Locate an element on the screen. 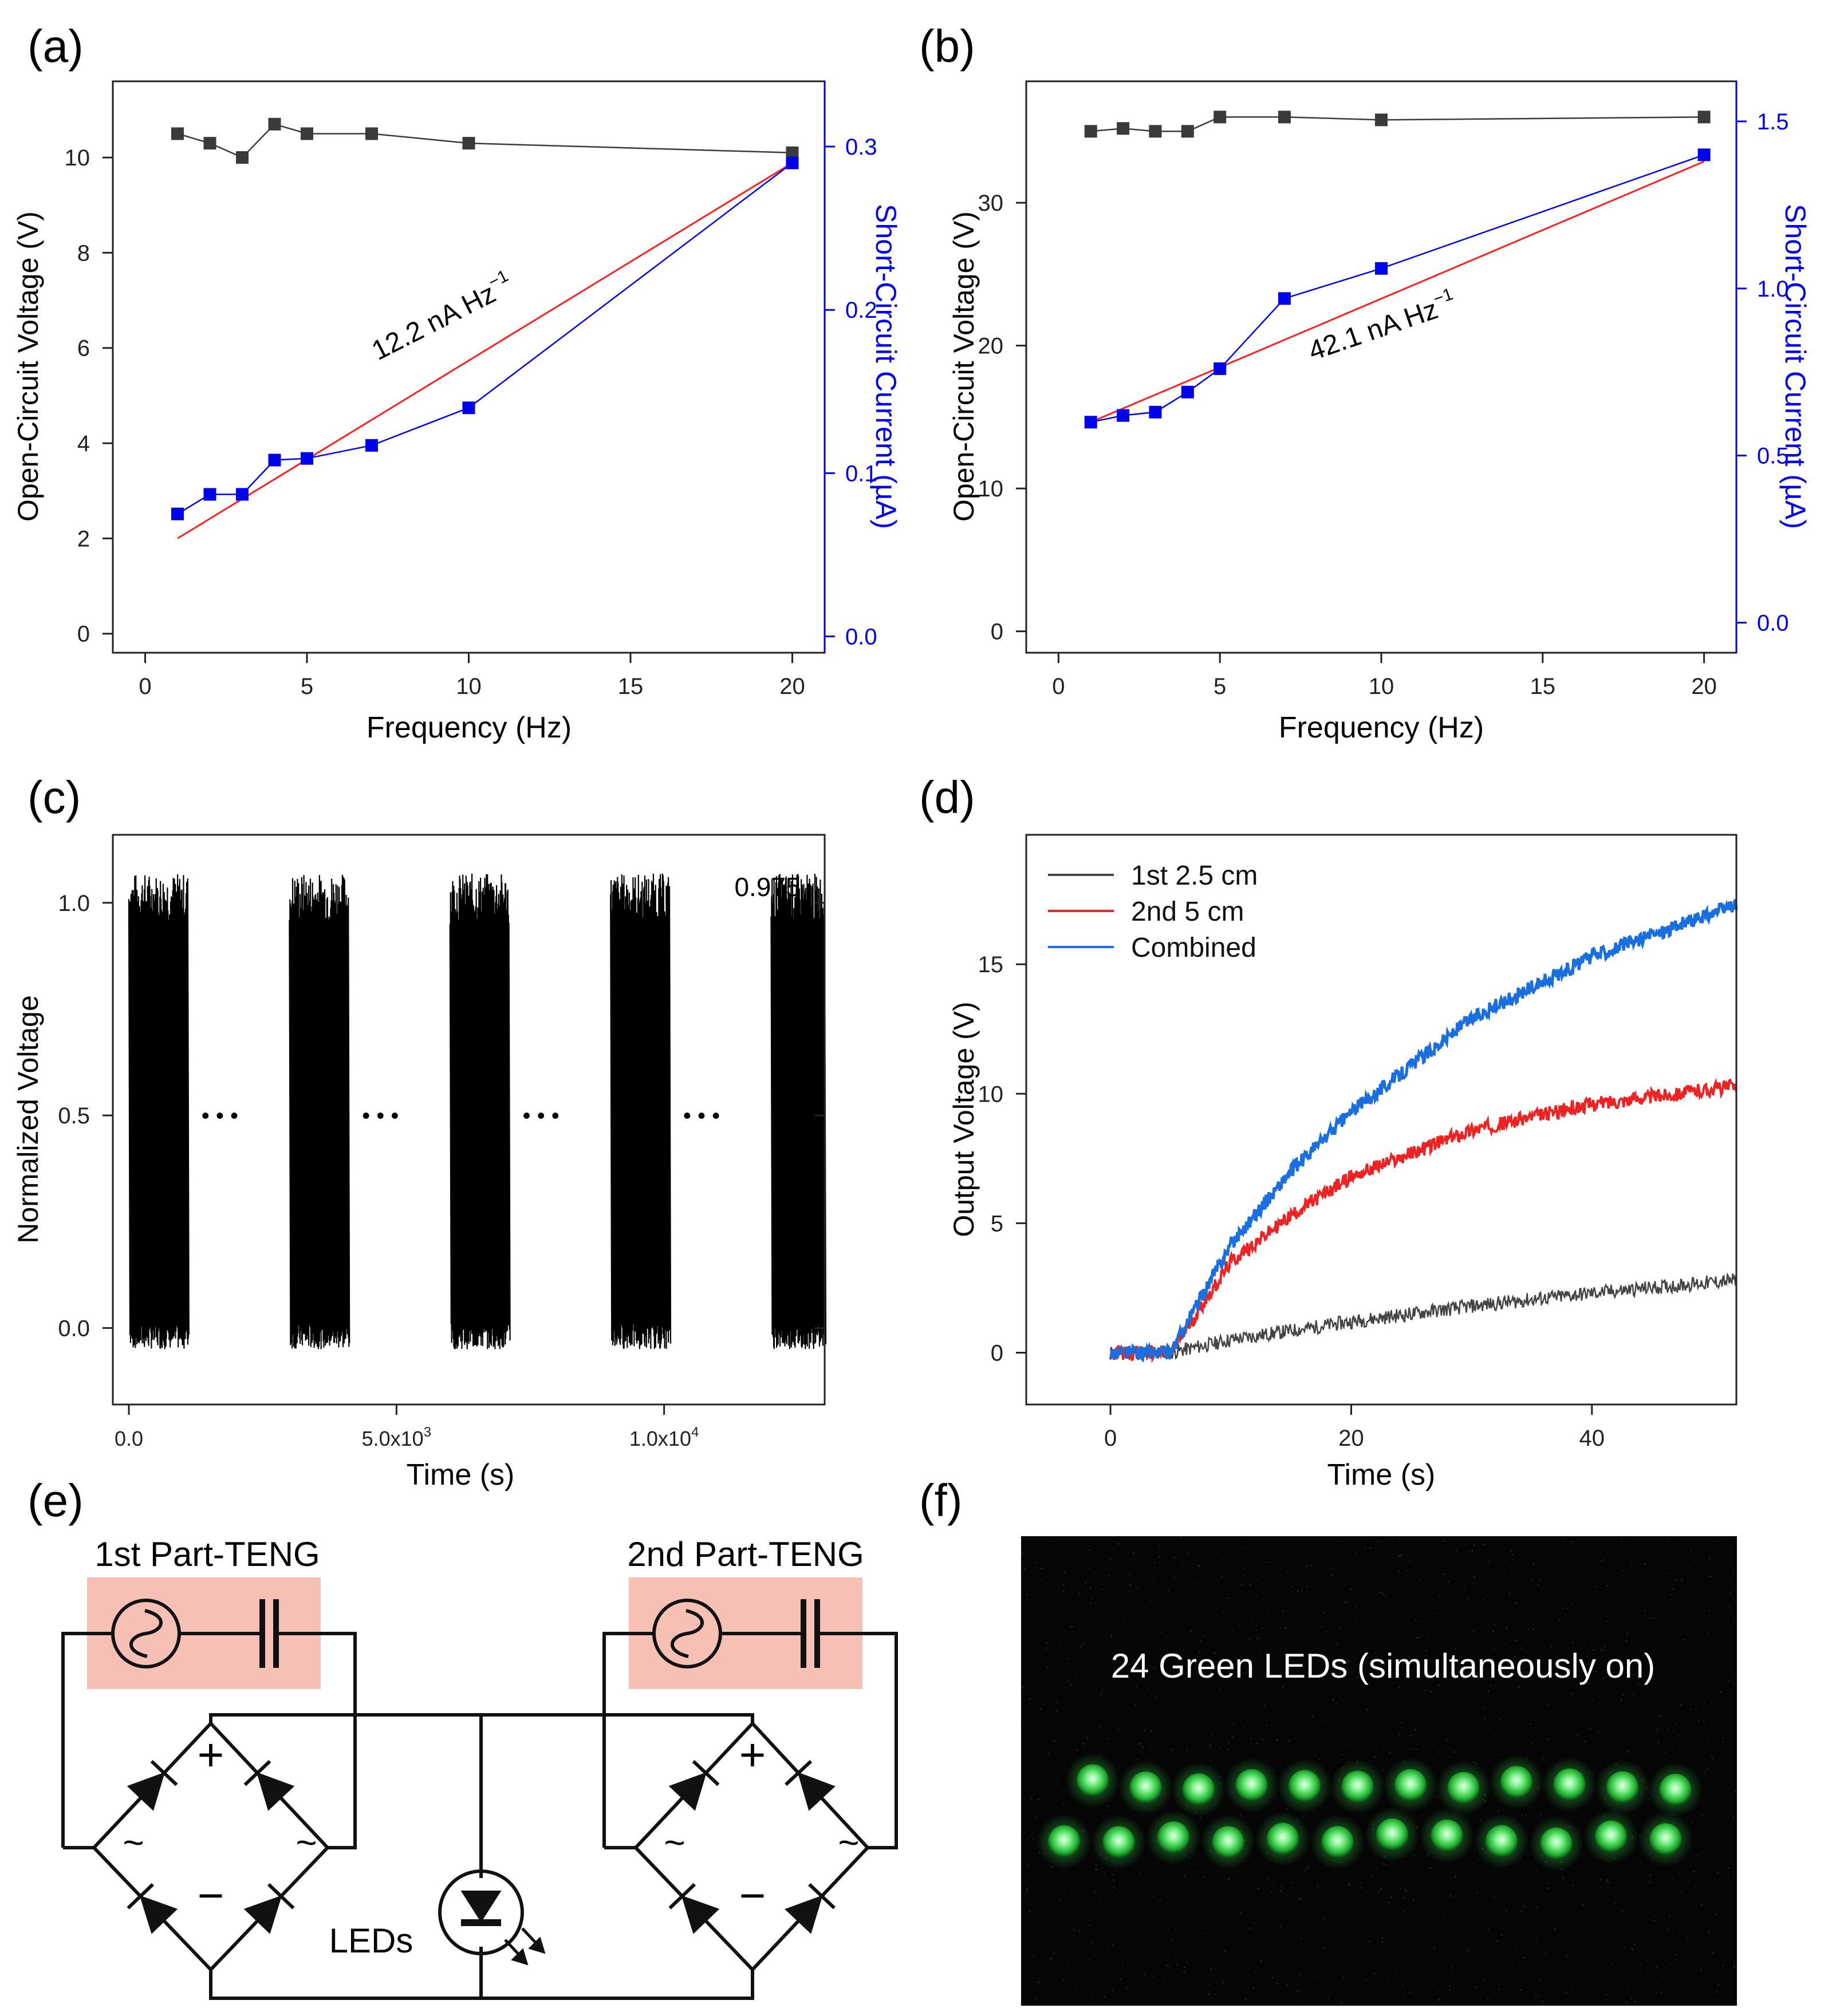  chart-a-data-point is located at coordinates (242, 157).